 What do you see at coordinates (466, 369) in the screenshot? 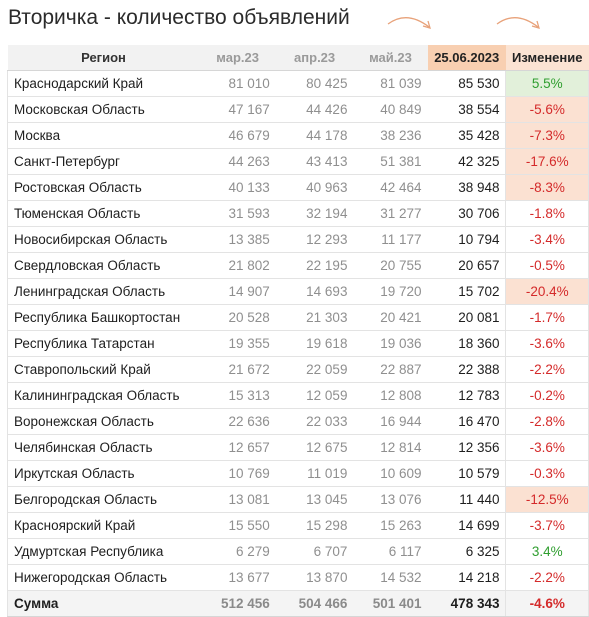
I see `cell-current: 22 388` at bounding box center [466, 369].